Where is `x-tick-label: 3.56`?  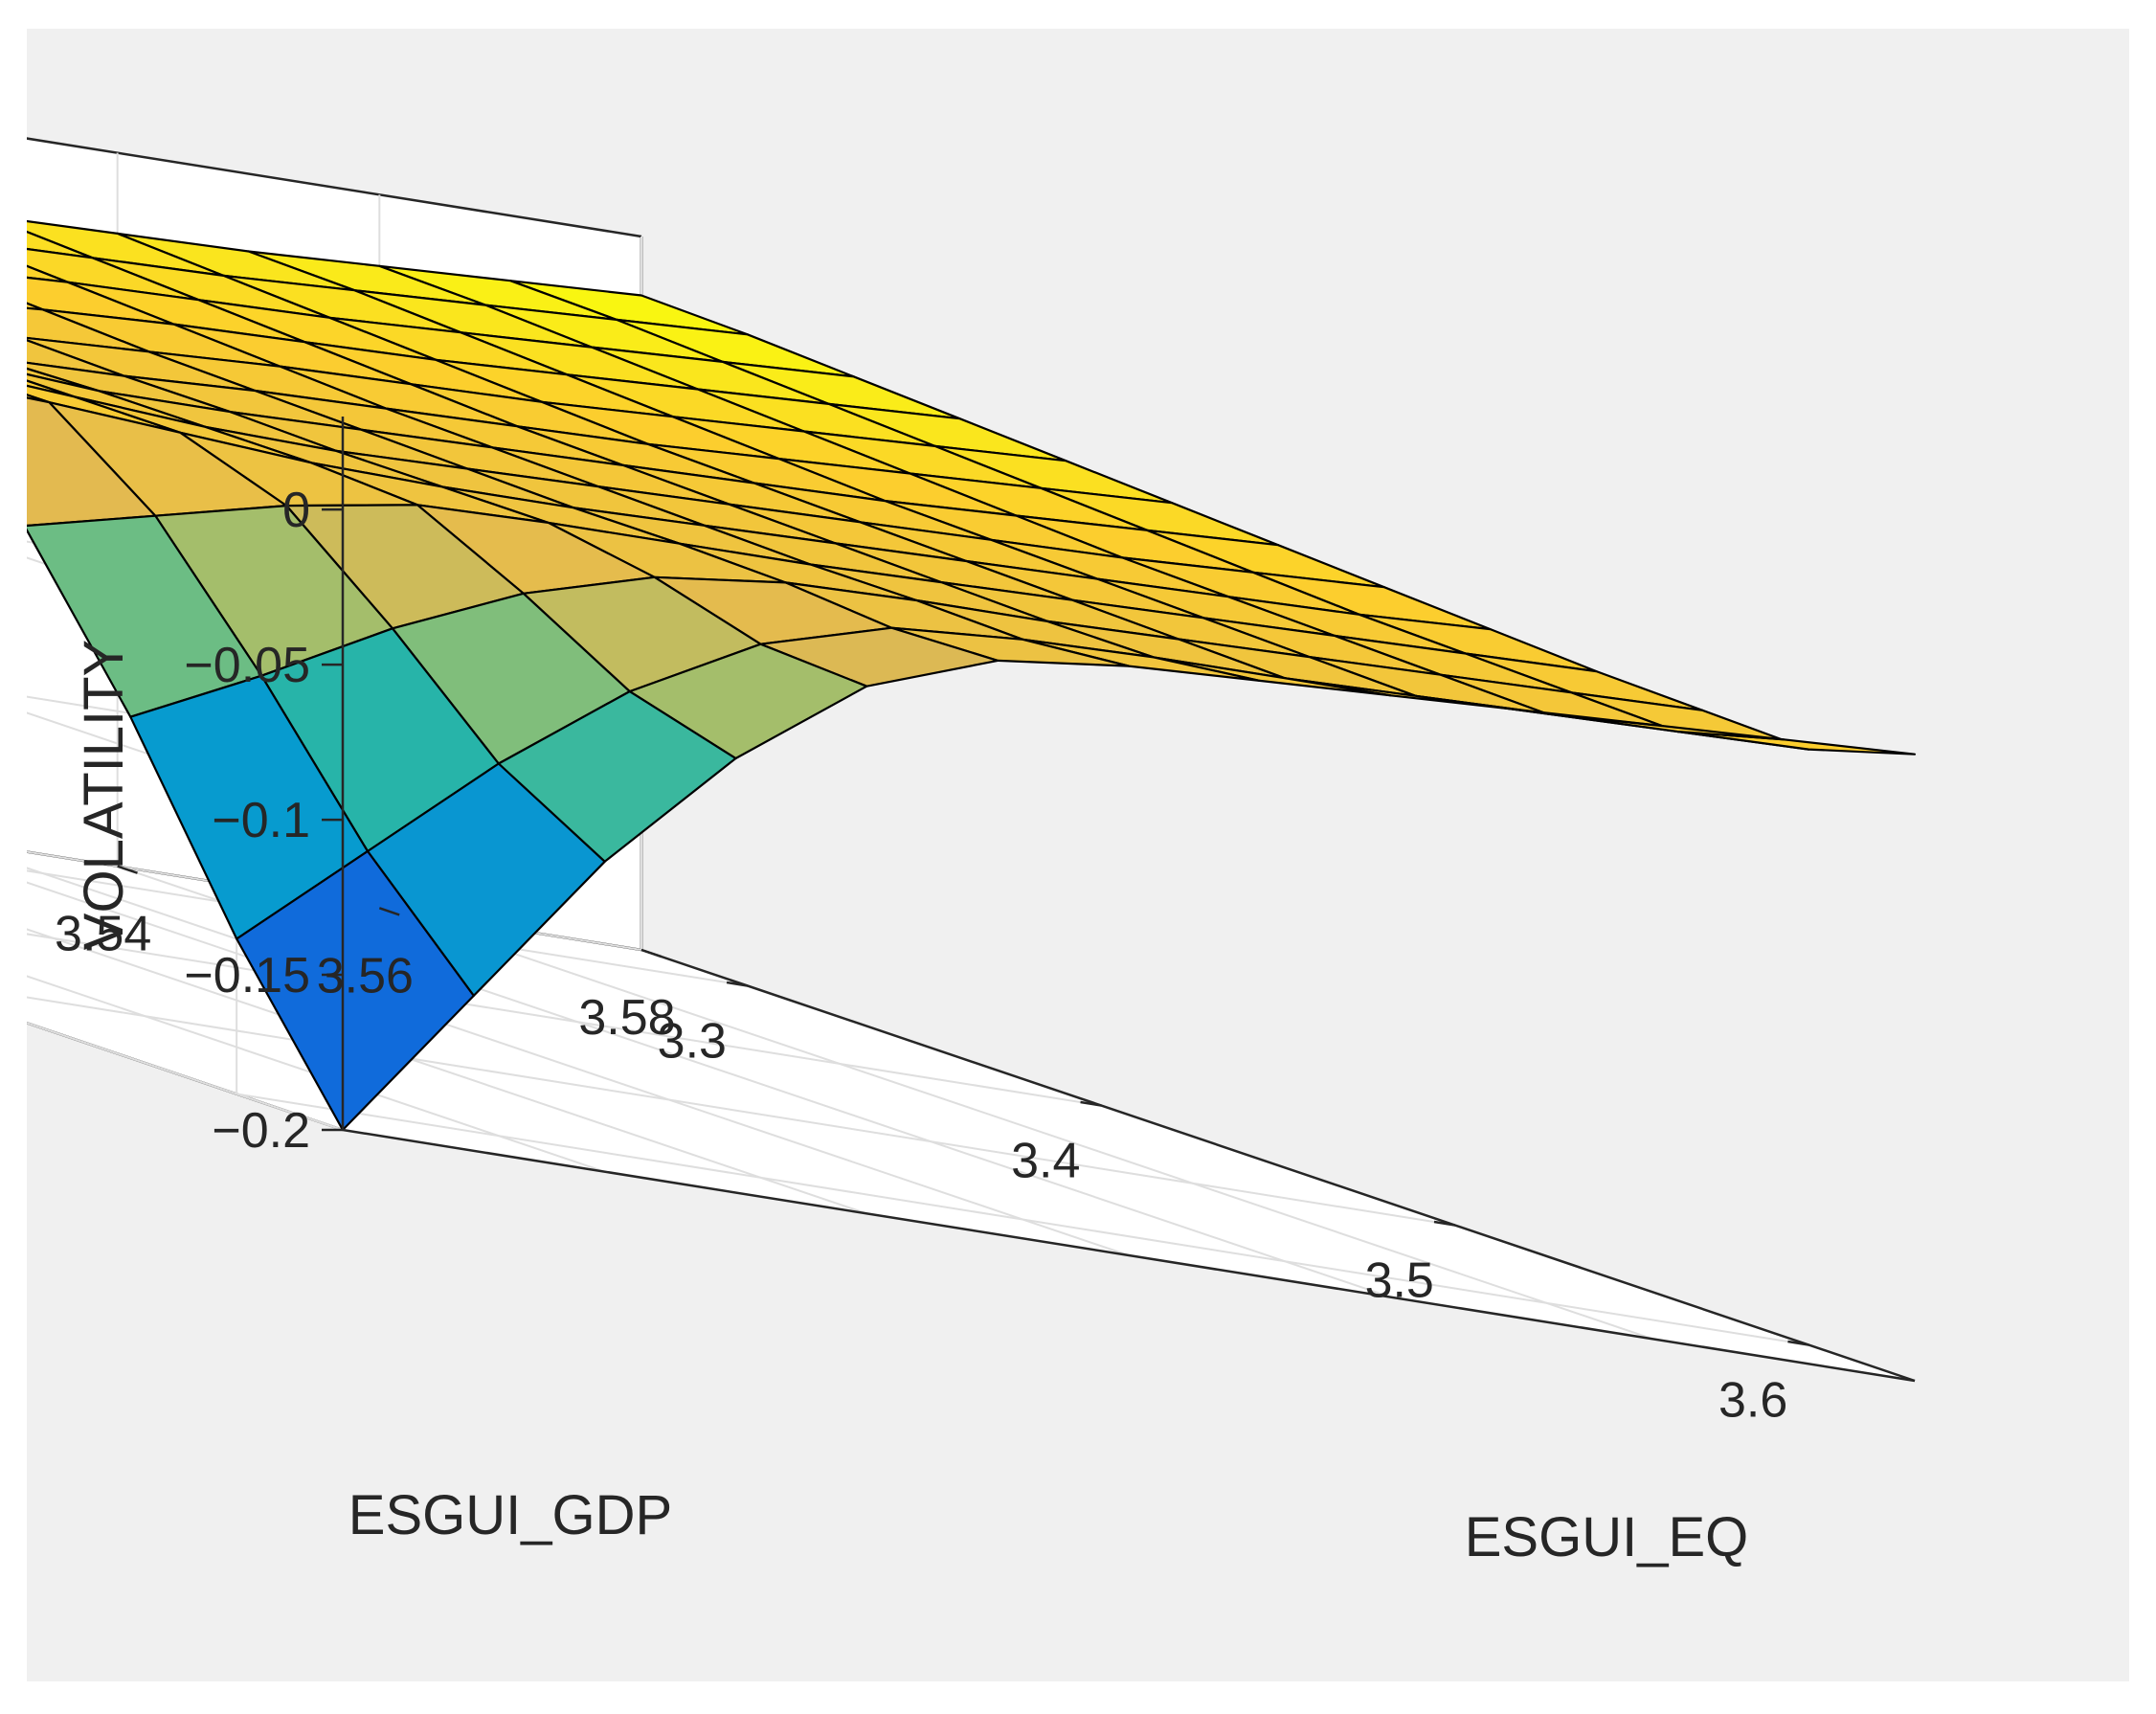 x-tick-label: 3.56 is located at coordinates (366, 976).